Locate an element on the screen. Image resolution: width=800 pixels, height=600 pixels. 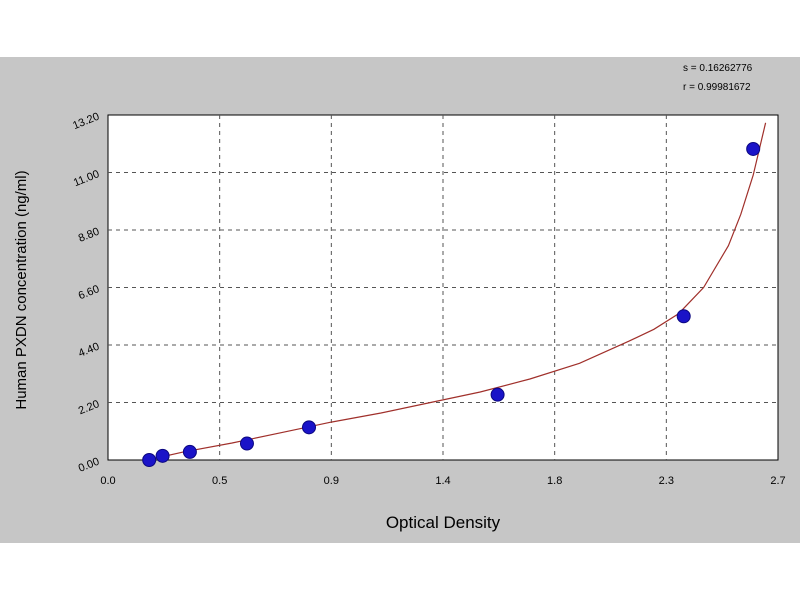
s-value: s = 0.16262776 is located at coordinates (718, 68).